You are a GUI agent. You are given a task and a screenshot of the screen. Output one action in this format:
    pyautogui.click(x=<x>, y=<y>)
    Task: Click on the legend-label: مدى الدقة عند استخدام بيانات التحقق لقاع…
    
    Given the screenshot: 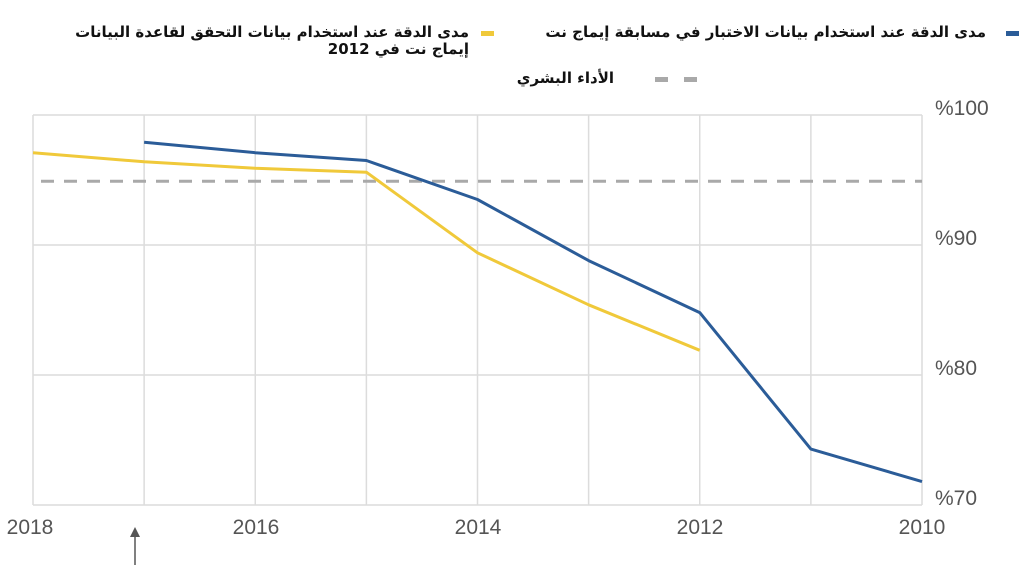 What is the action you would take?
    pyautogui.click(x=272, y=32)
    